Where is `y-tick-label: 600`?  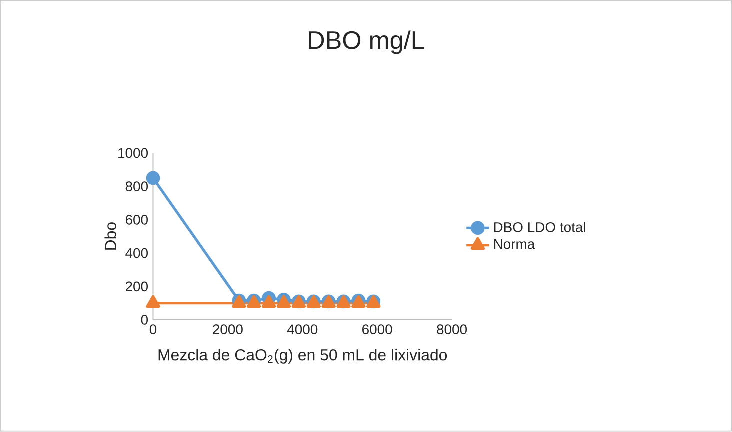
y-tick-label: 600 is located at coordinates (137, 220).